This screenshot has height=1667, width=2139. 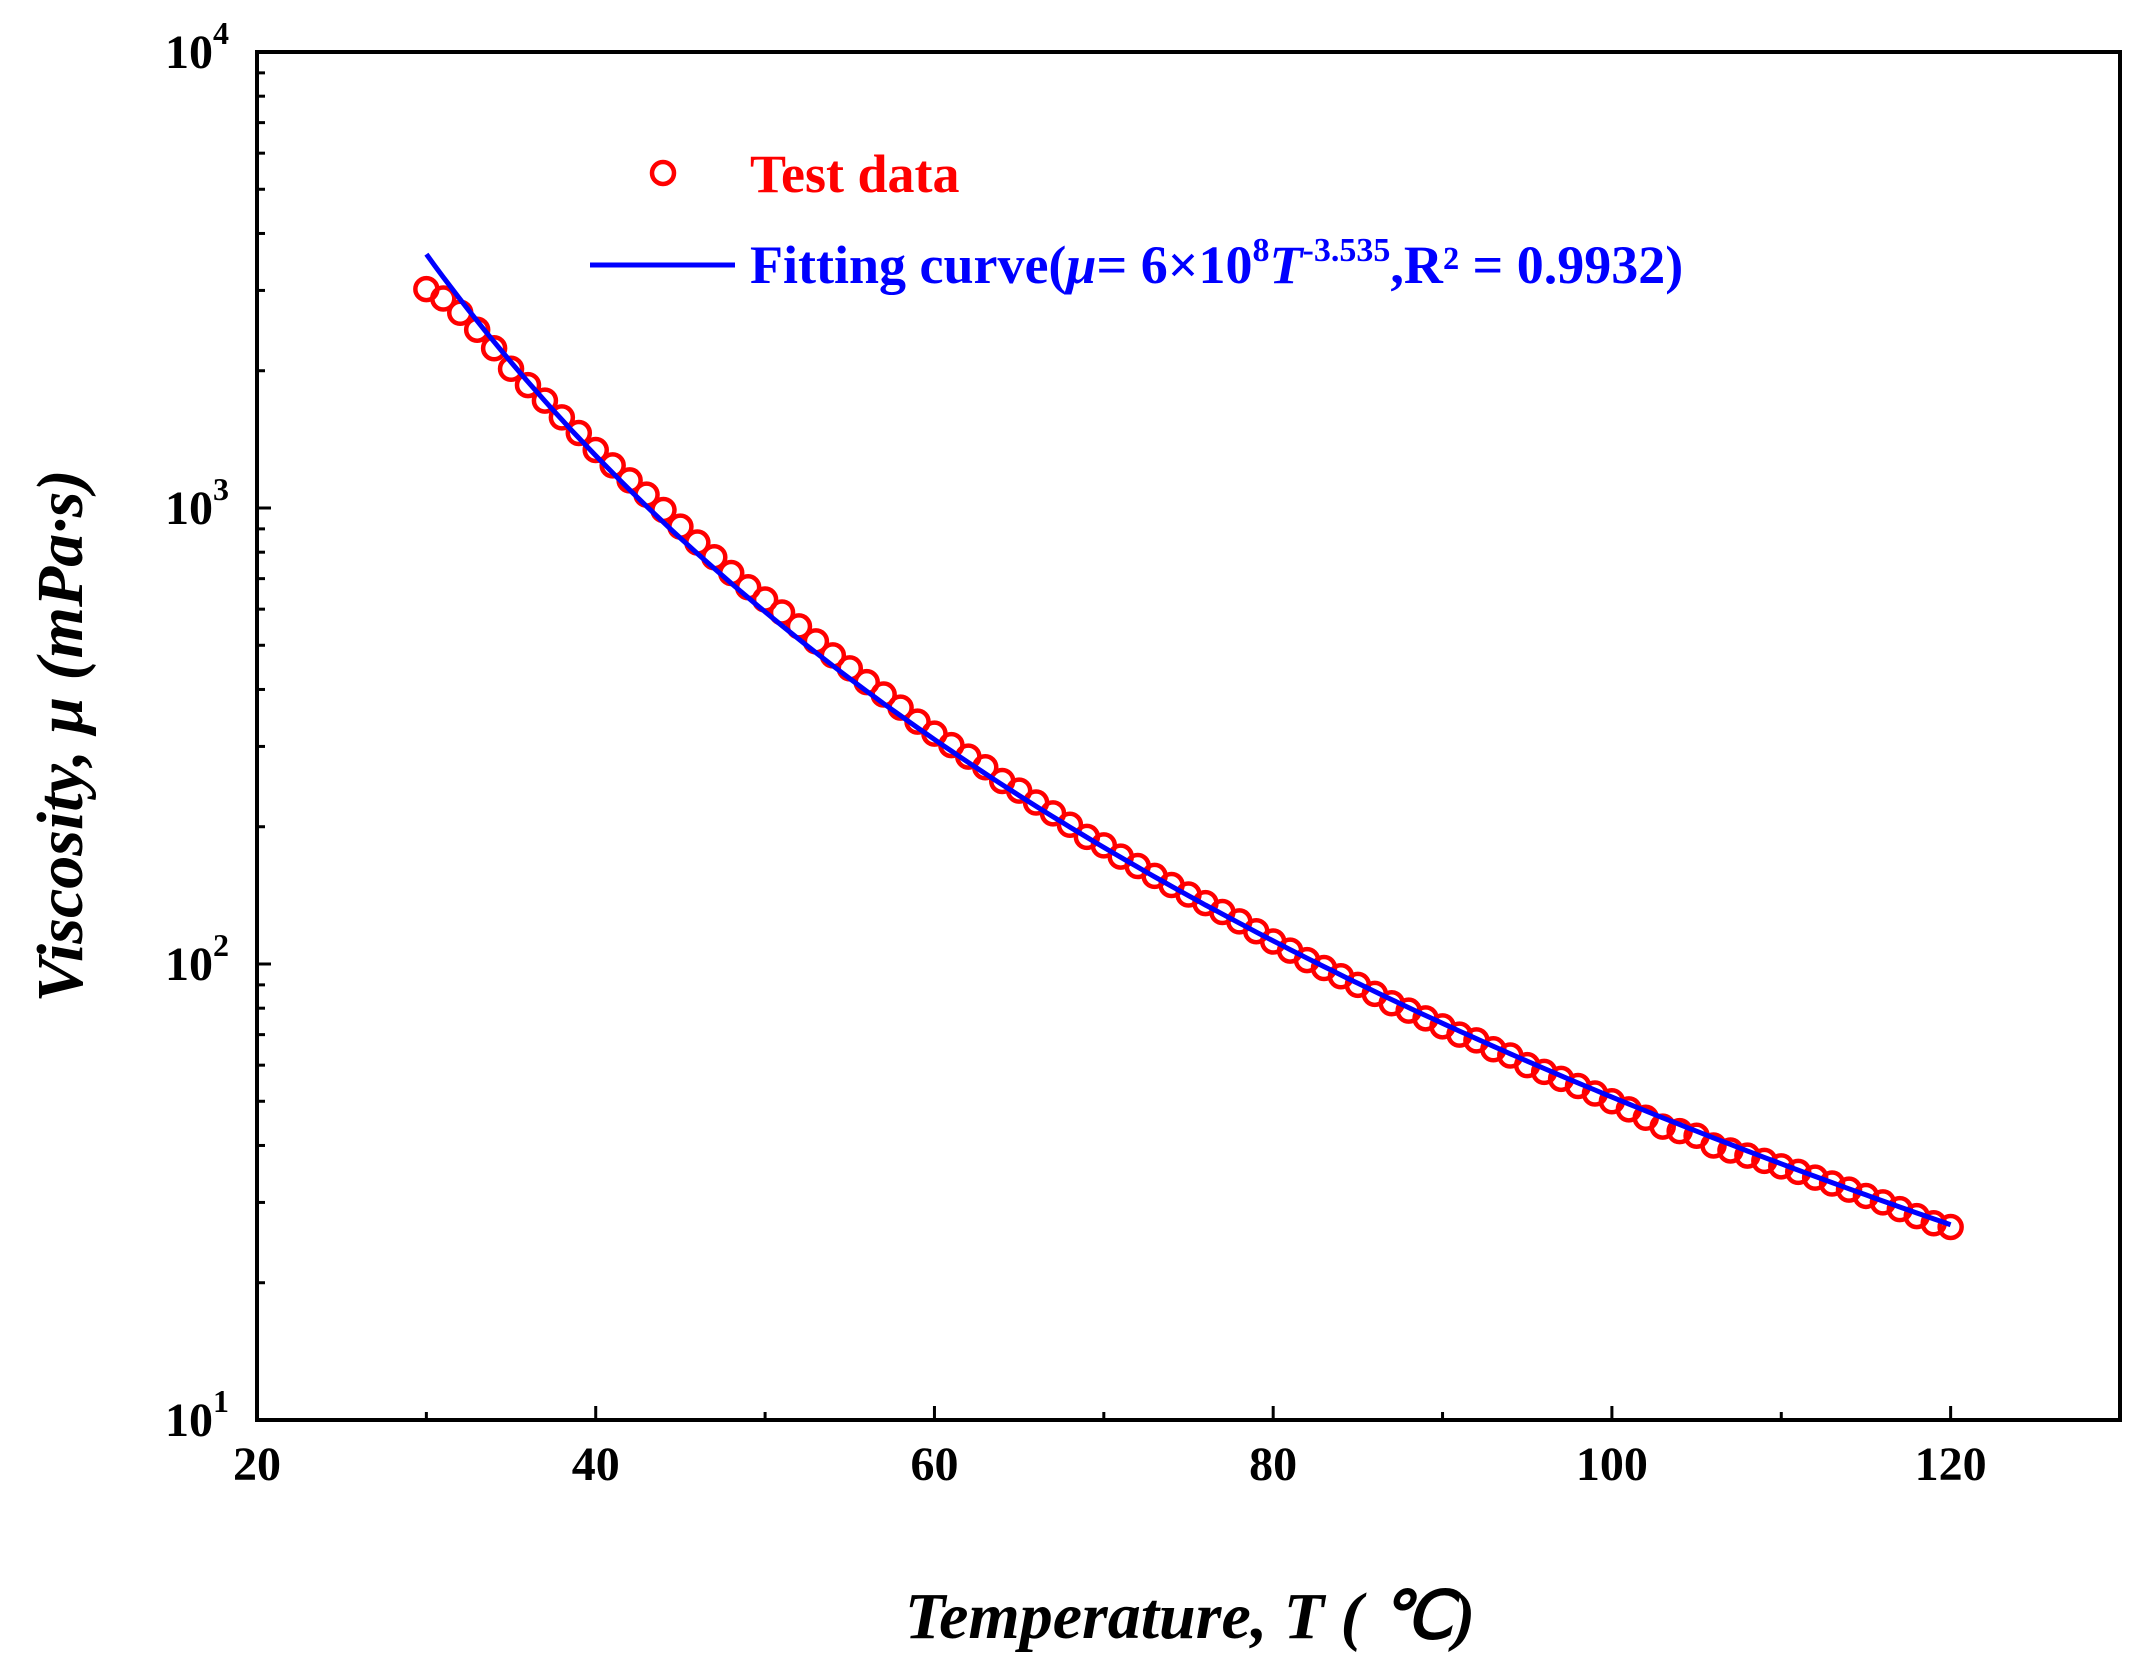 I want to click on x-axis: 20 40 60 80 100 120, so click(x=1110, y=1448).